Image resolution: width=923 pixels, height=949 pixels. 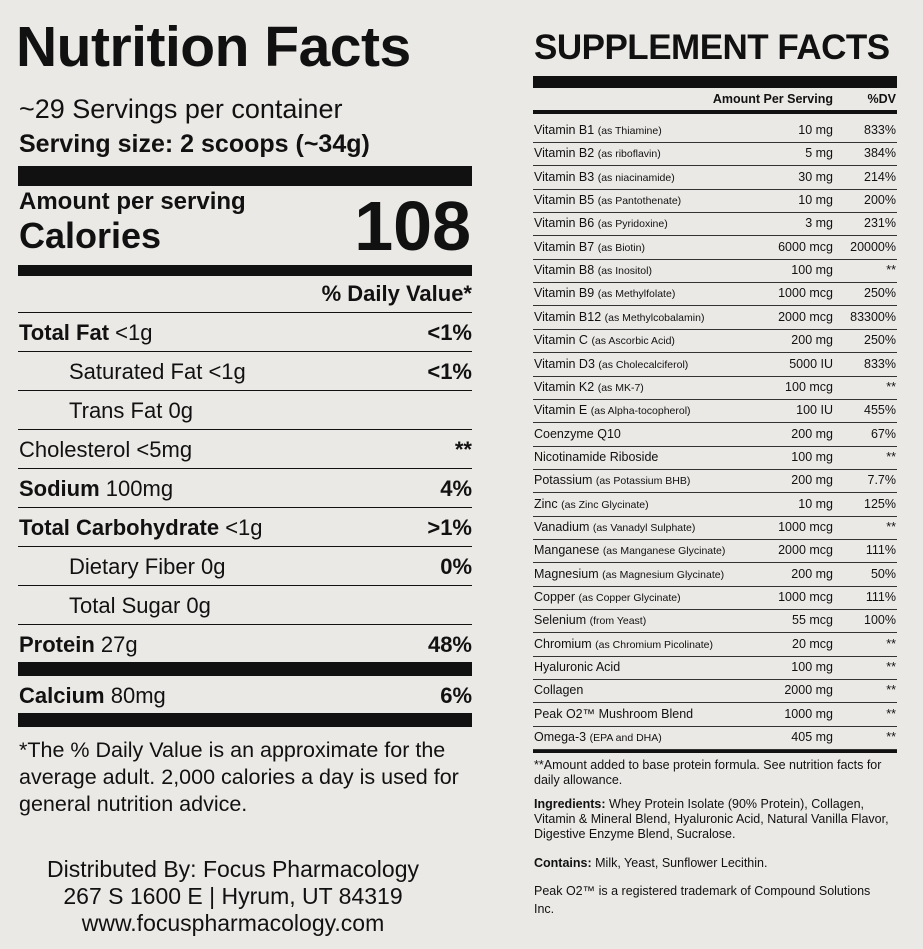 What do you see at coordinates (563, 480) in the screenshot?
I see `supplement-name: Potassium` at bounding box center [563, 480].